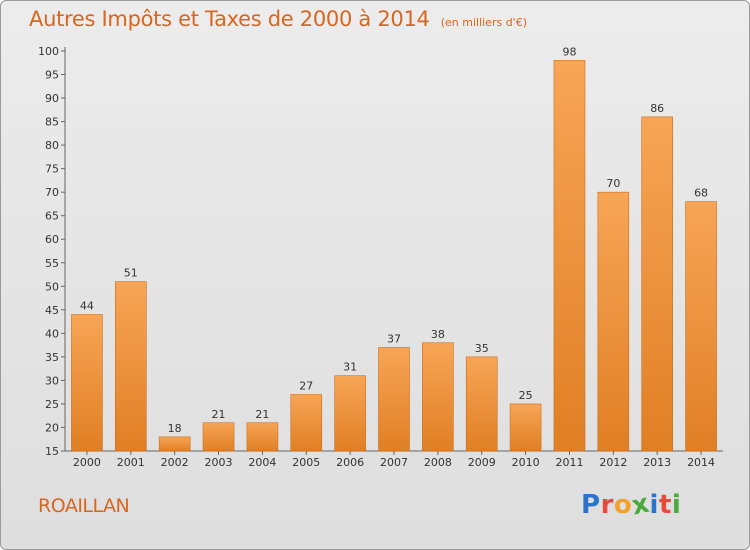  Describe the element at coordinates (52, 451) in the screenshot. I see `y-tick-label: 15` at that location.